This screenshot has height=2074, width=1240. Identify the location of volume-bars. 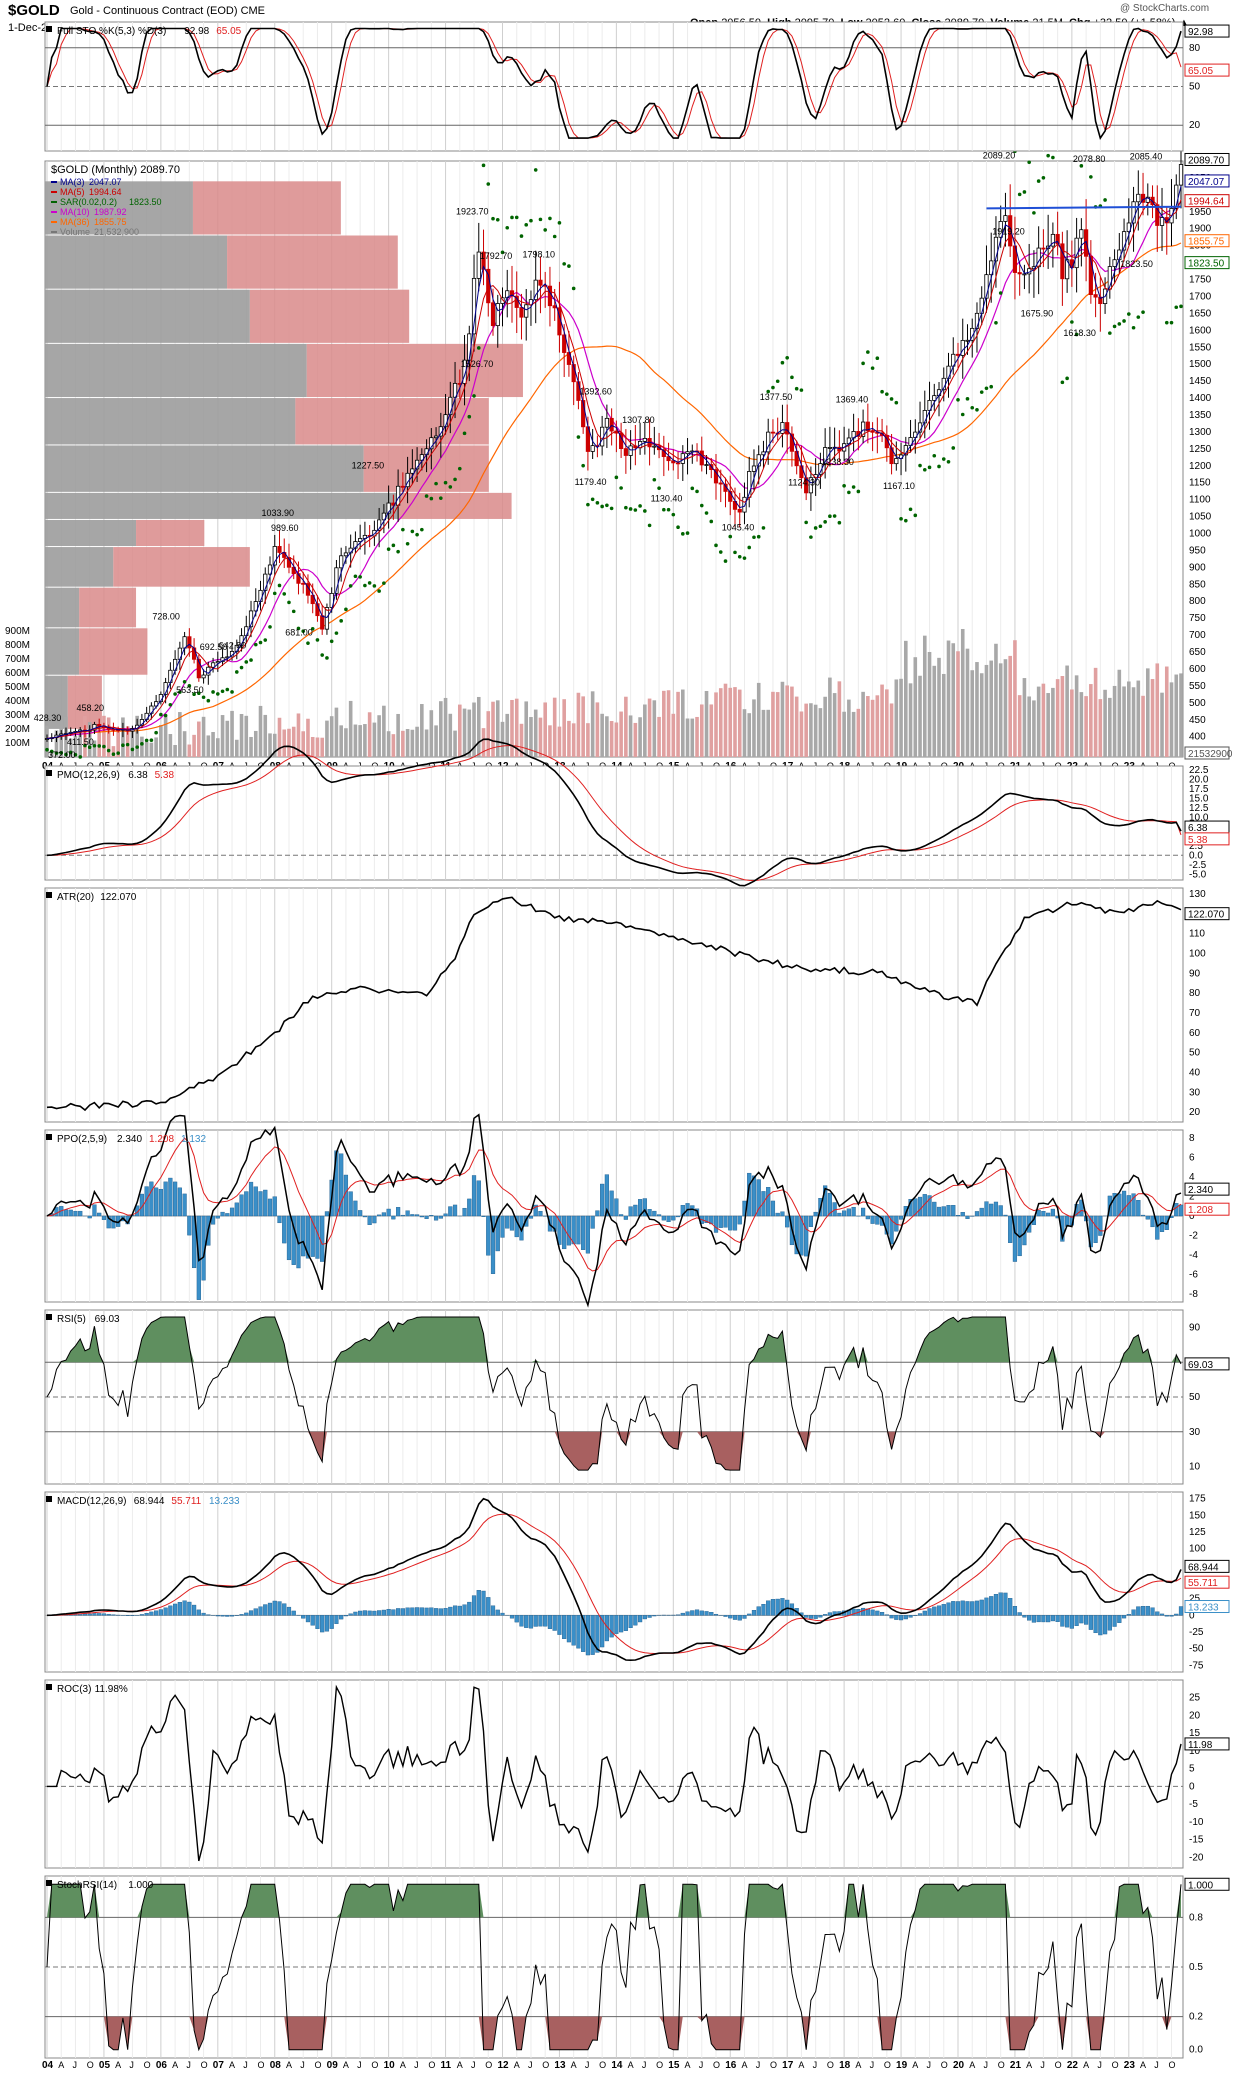
(614, 692).